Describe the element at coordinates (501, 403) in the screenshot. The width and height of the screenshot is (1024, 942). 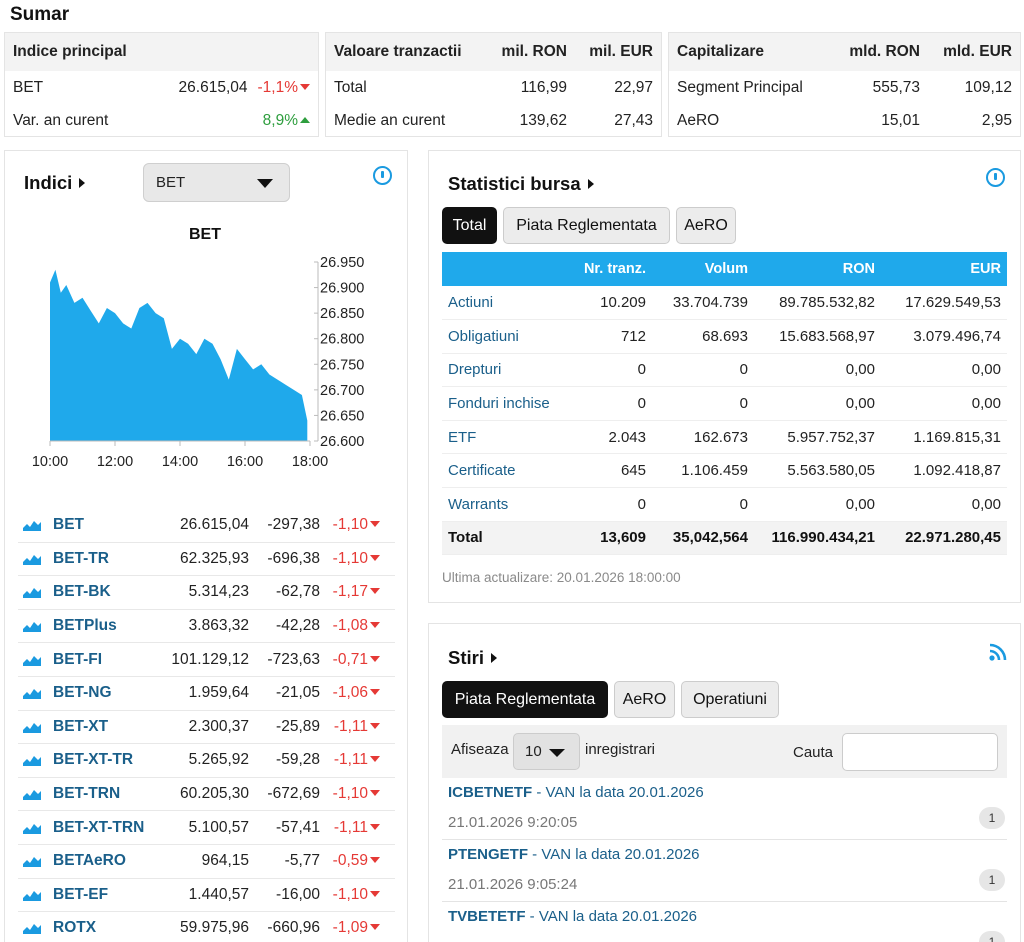
I see `row-label: Fonduri inchise` at that location.